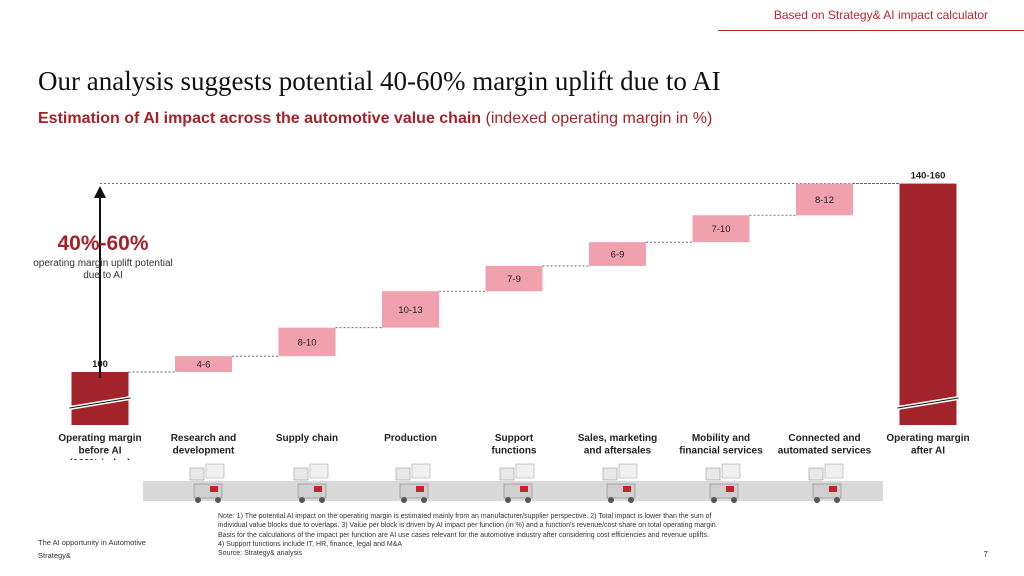 The image size is (1024, 576). I want to click on footer-brand: Strategy&, so click(54, 555).